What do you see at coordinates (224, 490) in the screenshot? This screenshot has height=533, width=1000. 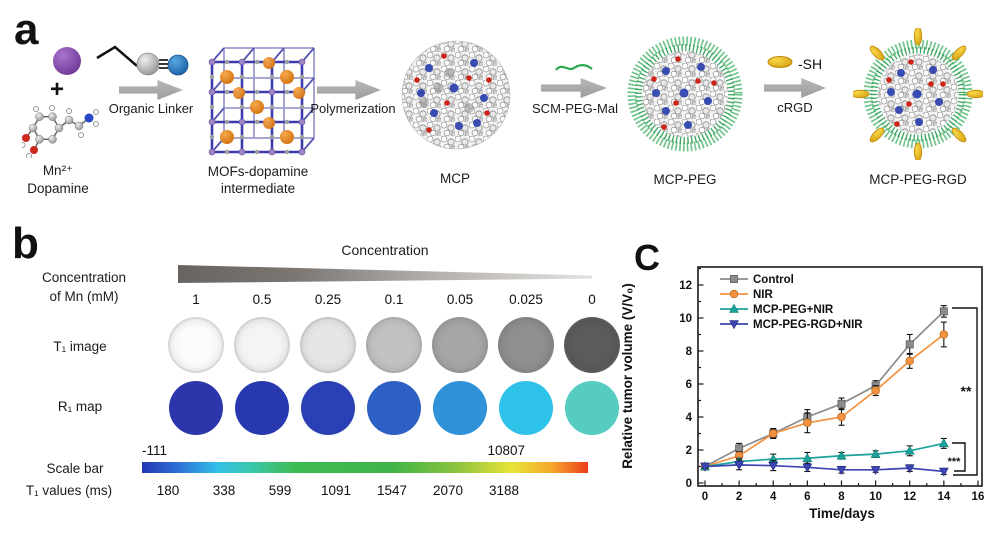 I see `t1-value: 338` at bounding box center [224, 490].